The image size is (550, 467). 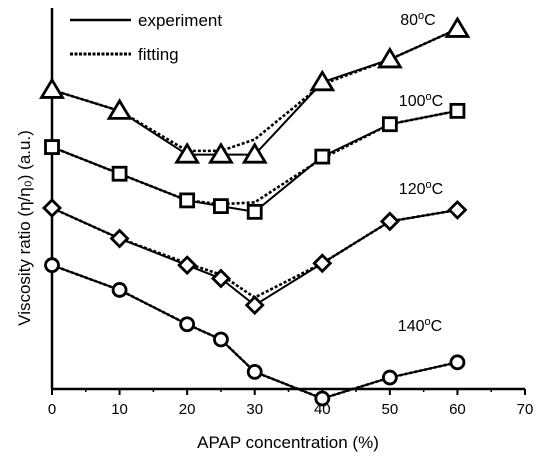 I want to click on legend-label-experiment: experiment, so click(x=180, y=20).